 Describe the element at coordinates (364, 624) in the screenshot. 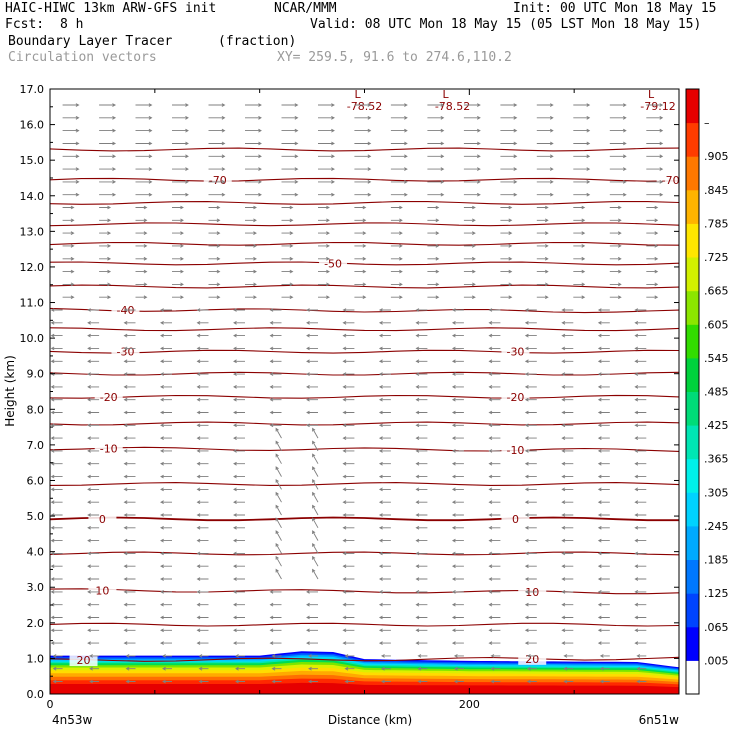

I see `isotherm-line` at that location.